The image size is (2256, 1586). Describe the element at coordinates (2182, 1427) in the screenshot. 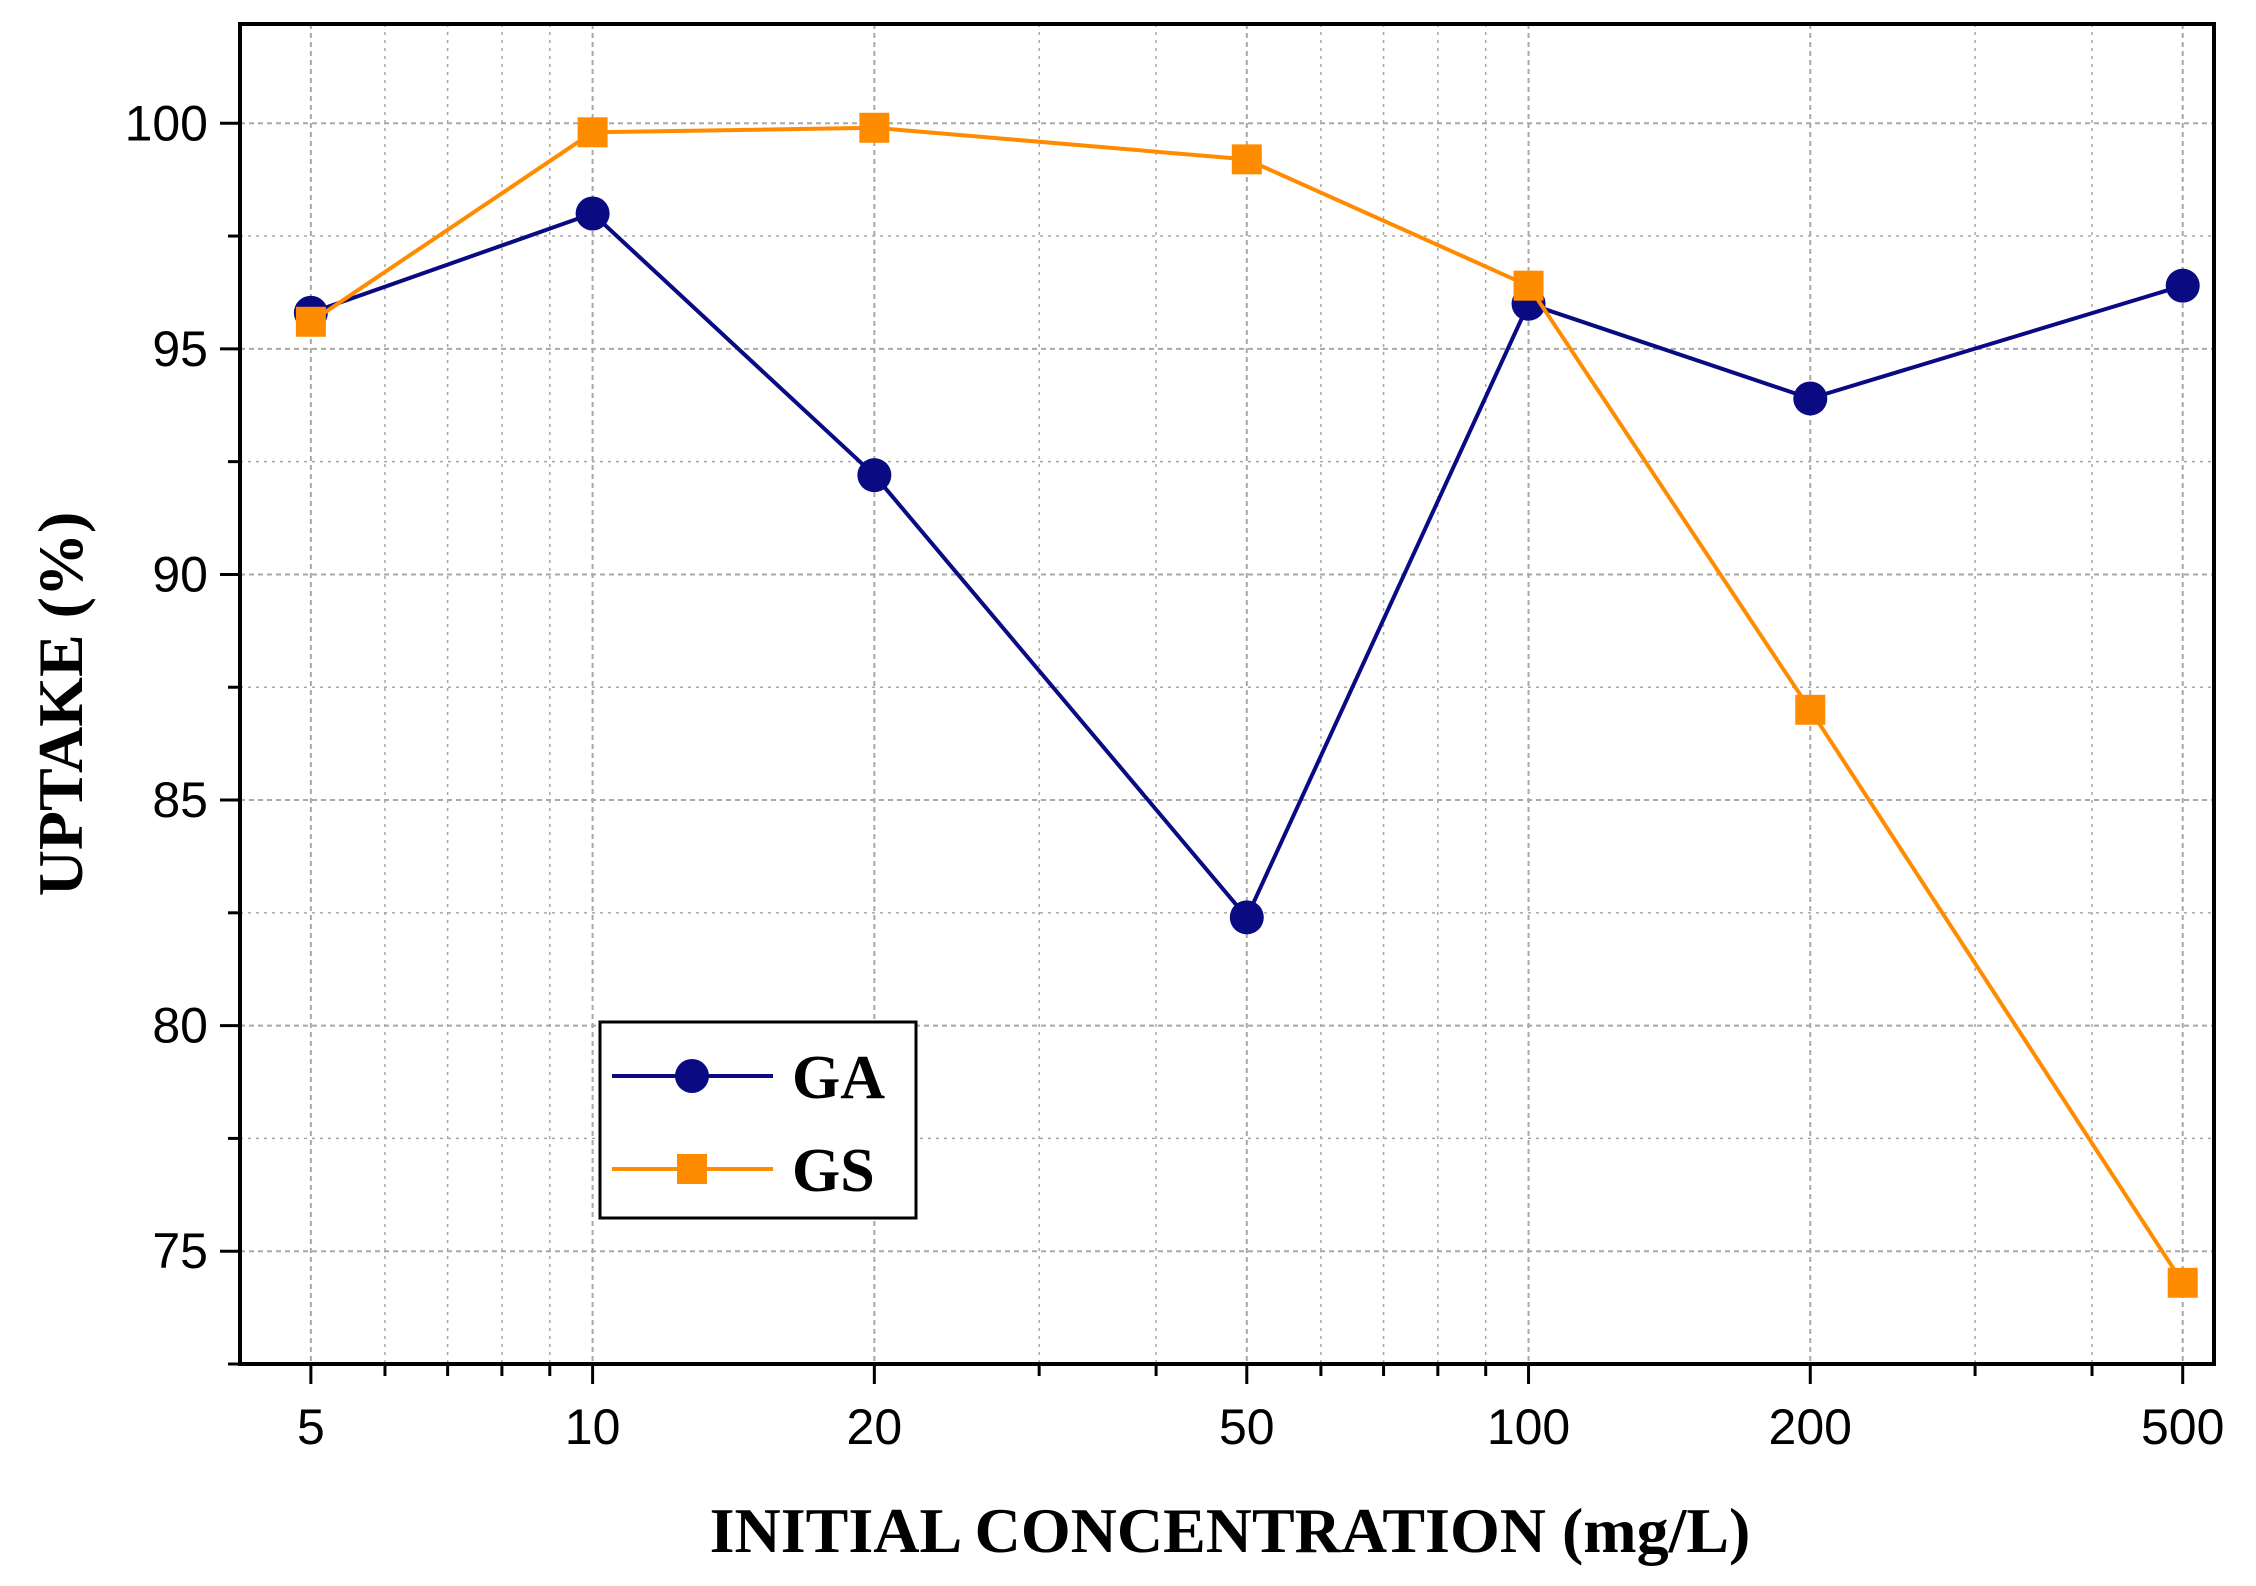

I see `x-tick-label: 500` at that location.